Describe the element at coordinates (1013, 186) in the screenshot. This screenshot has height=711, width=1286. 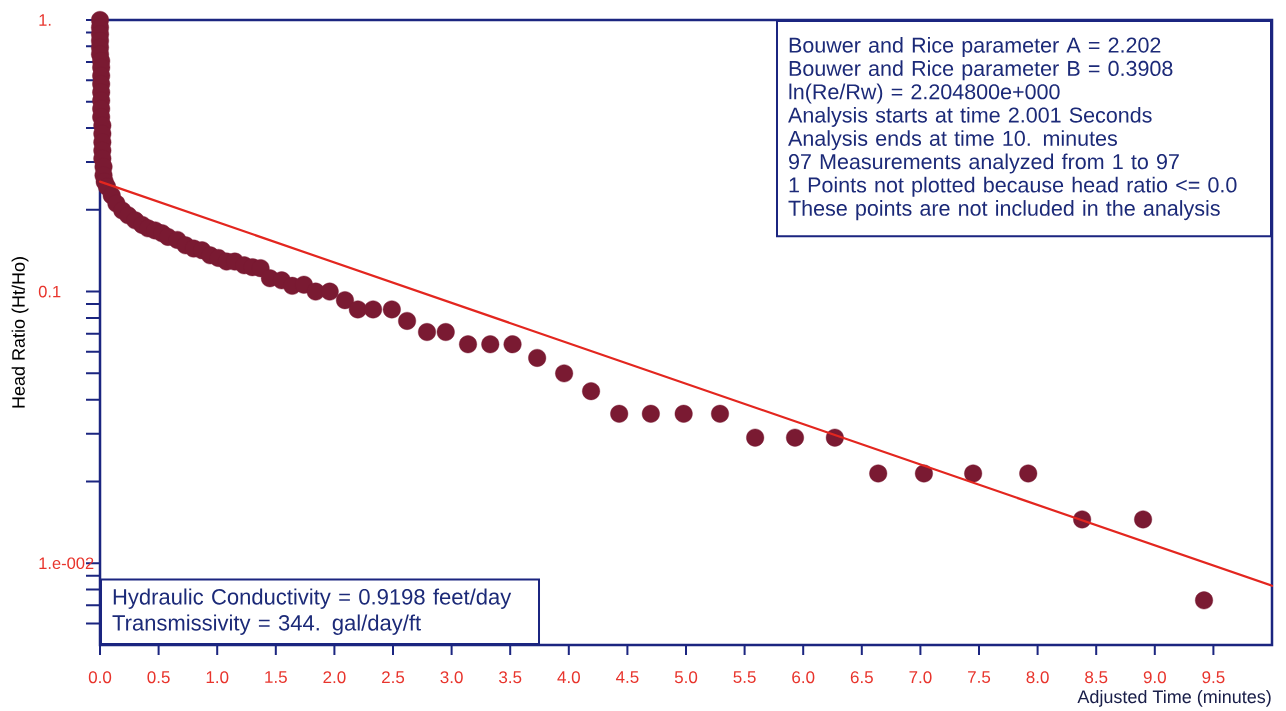
I see `annotation: 1 Points not plotted because head ratio <= 0.0` at that location.